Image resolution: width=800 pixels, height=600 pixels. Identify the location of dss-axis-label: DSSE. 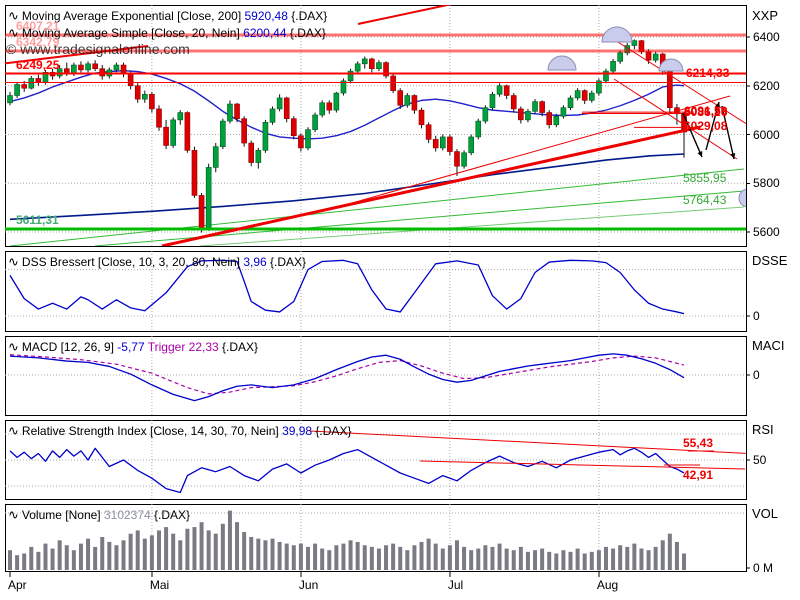
(770, 260).